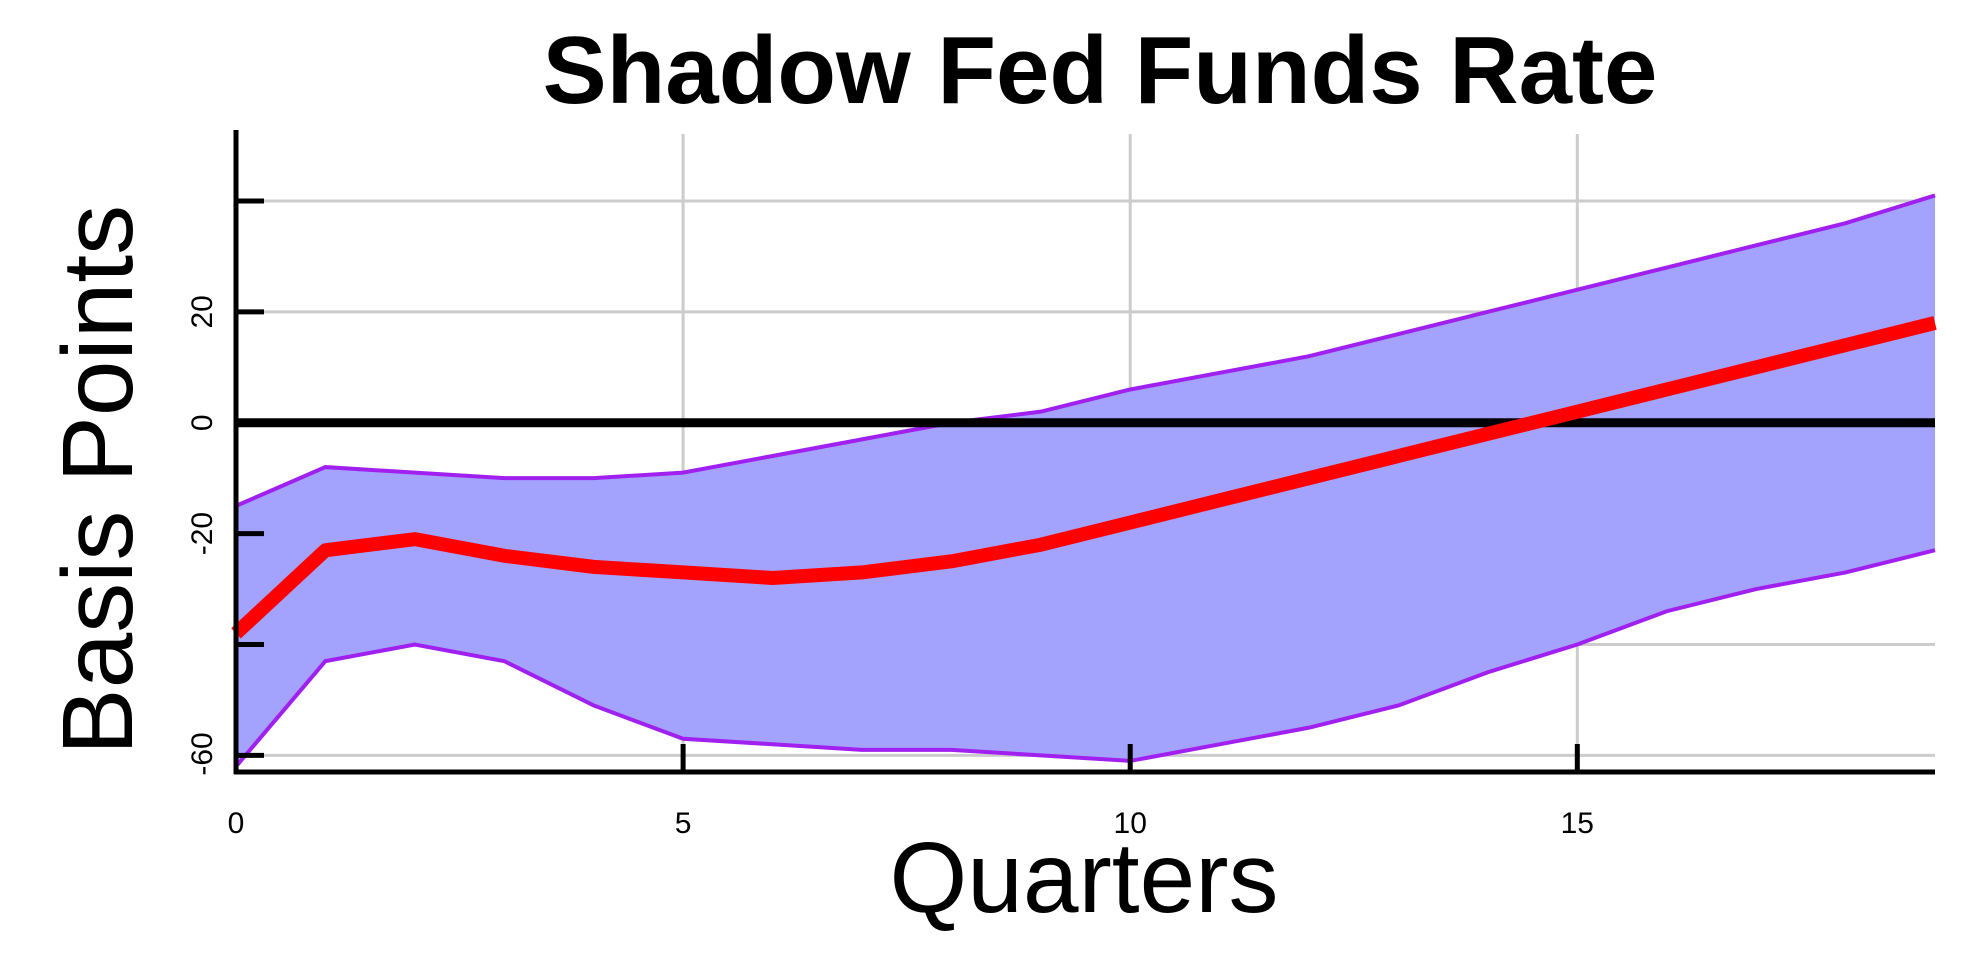 This screenshot has height=961, width=1975. What do you see at coordinates (683, 823) in the screenshot?
I see `x-tick-label: 5` at bounding box center [683, 823].